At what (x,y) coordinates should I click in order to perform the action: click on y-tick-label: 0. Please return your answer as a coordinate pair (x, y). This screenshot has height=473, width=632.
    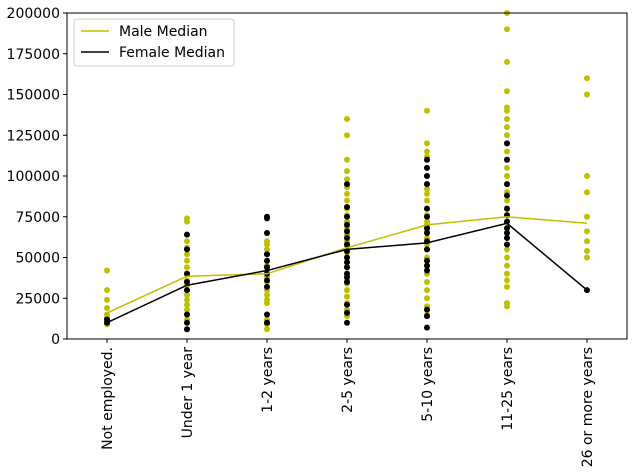
    Looking at the image, I should click on (55, 340).